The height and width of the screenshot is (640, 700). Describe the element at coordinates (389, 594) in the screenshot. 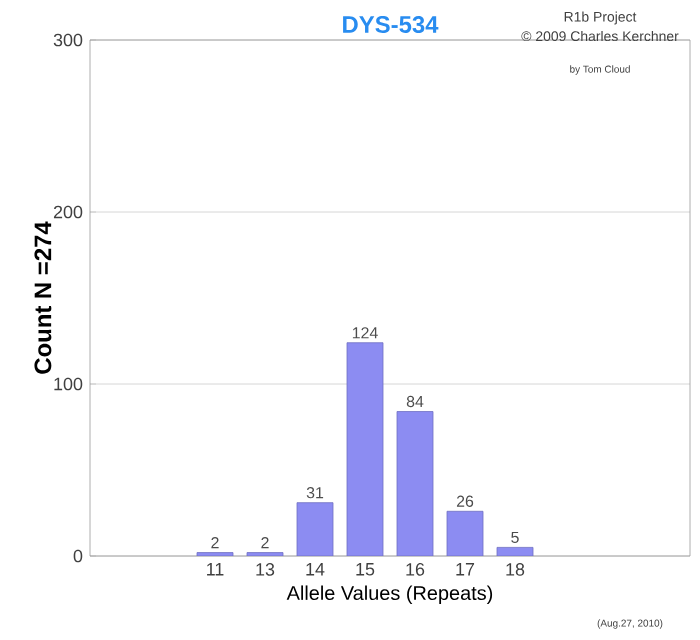

I see `x-axis-title: Allele Values (Repeats)` at that location.